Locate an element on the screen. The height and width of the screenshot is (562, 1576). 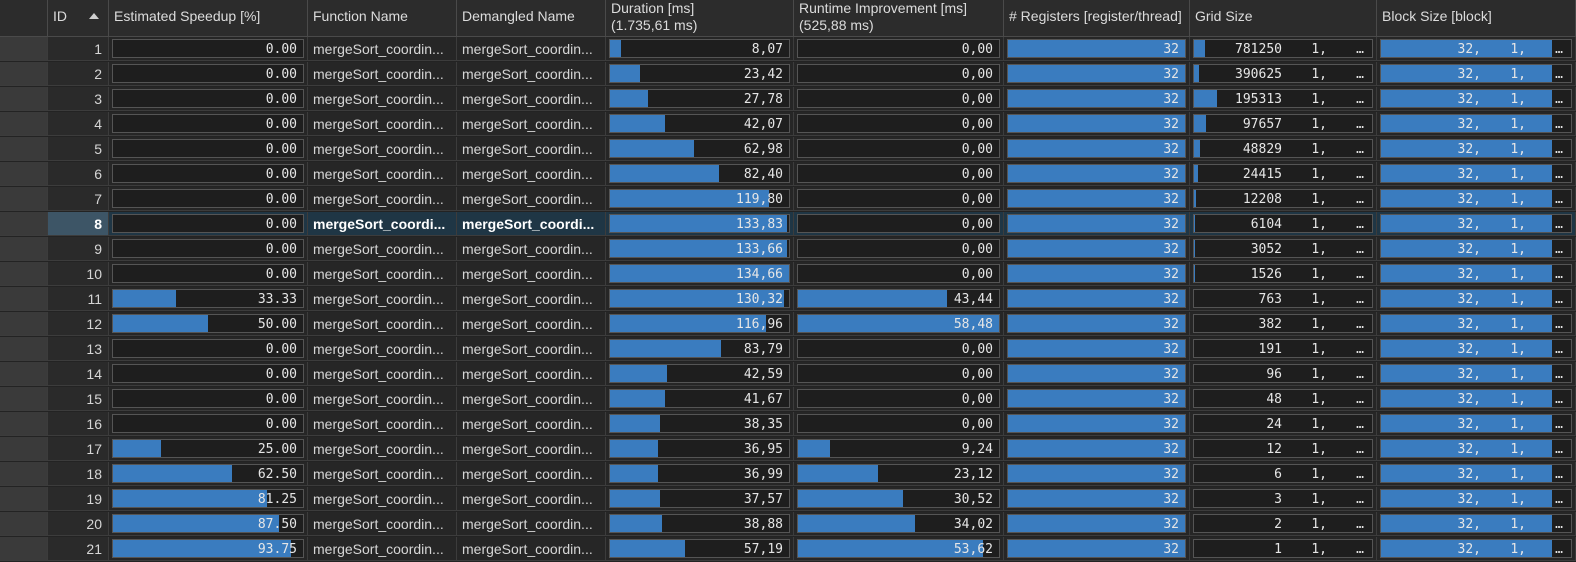
row-id: 10 is located at coordinates (78, 274).